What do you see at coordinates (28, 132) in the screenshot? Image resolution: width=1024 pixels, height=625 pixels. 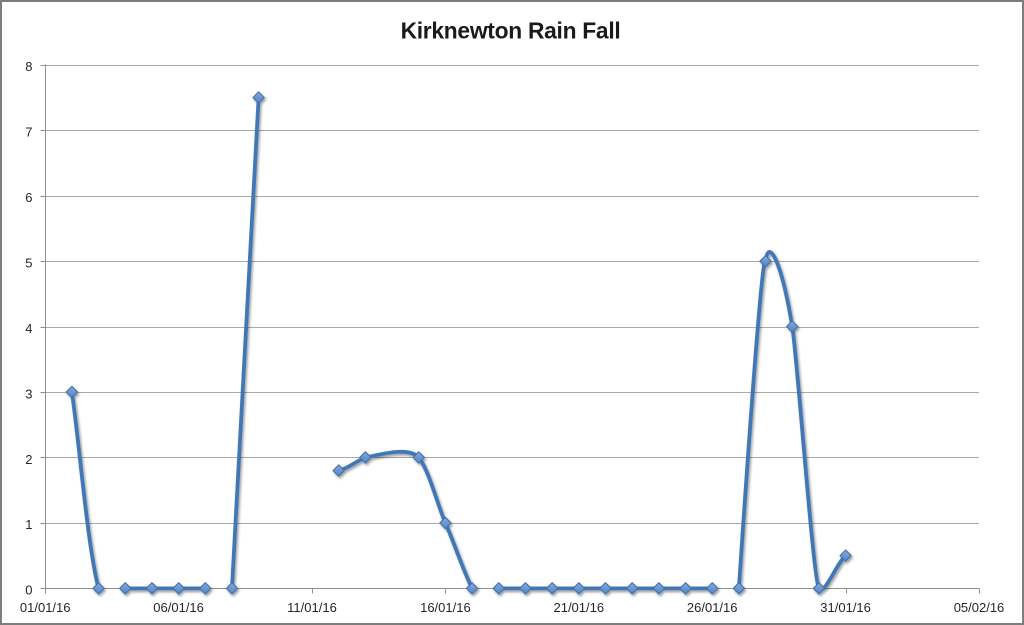 I see `svg-text: 7` at bounding box center [28, 132].